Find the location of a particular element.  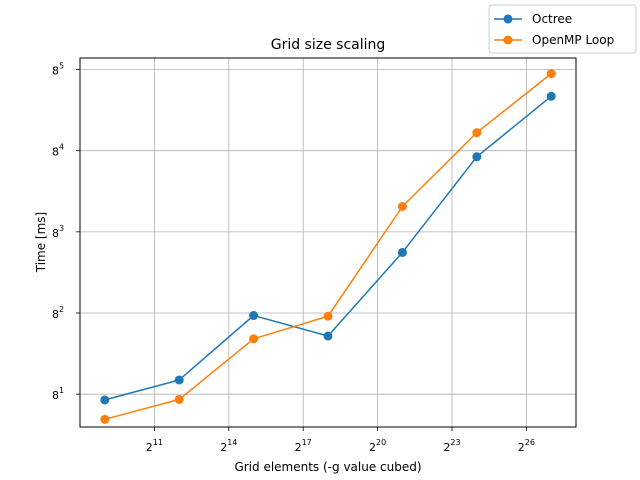

y-tick-label: 84 is located at coordinates (58, 151).